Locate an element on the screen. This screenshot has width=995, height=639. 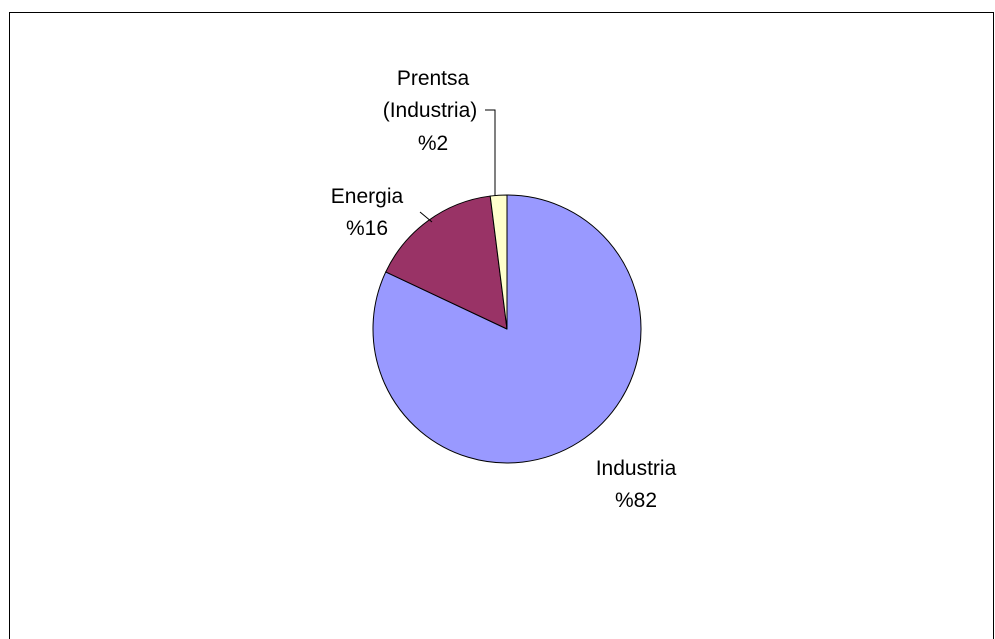
slice-label-energia-value: %16 is located at coordinates (367, 228).